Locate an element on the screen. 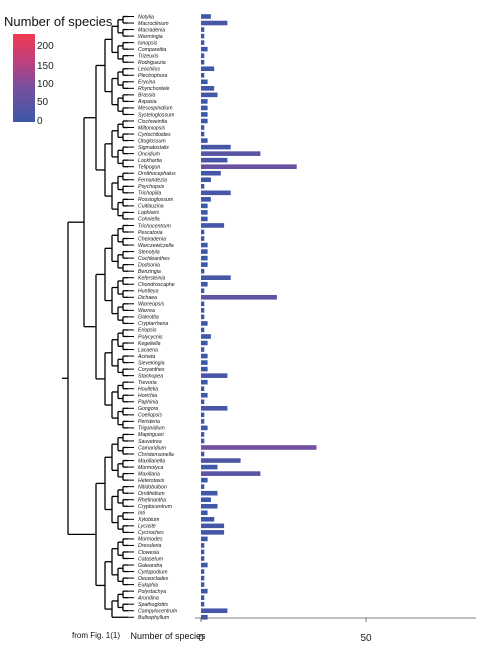  bar-coryanthes is located at coordinates (204, 369).